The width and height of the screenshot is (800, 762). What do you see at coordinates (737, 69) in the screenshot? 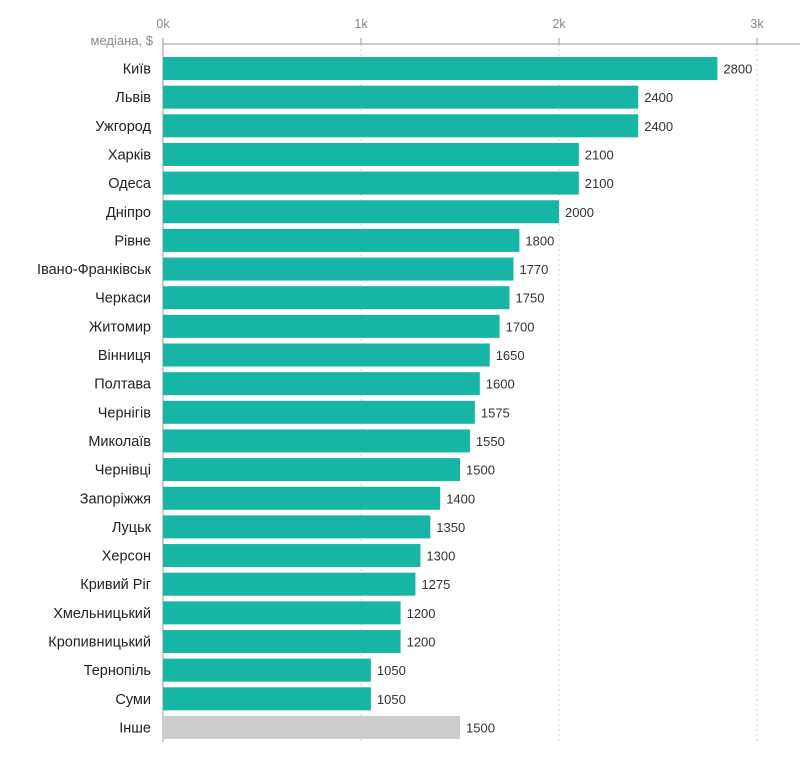
I see `value-label: 2800` at bounding box center [737, 69].